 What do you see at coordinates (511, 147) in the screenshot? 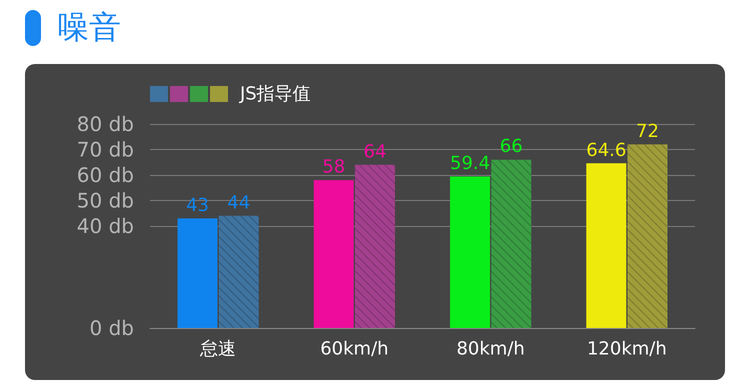
I see `data-label: 66` at bounding box center [511, 147].